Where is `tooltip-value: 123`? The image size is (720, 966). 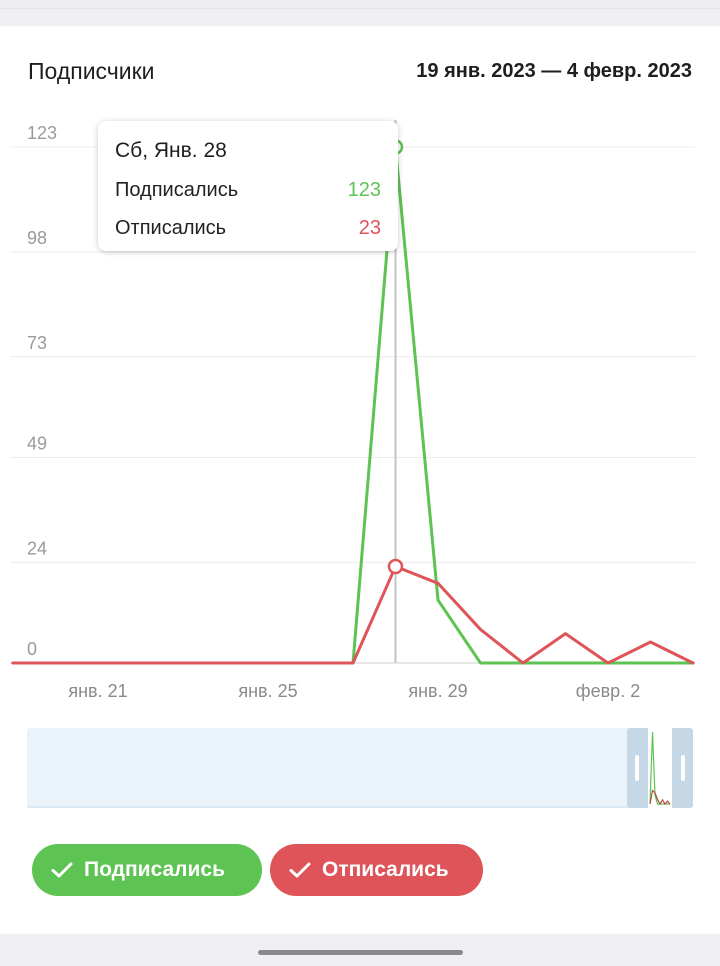
tooltip-value: 123 is located at coordinates (364, 190).